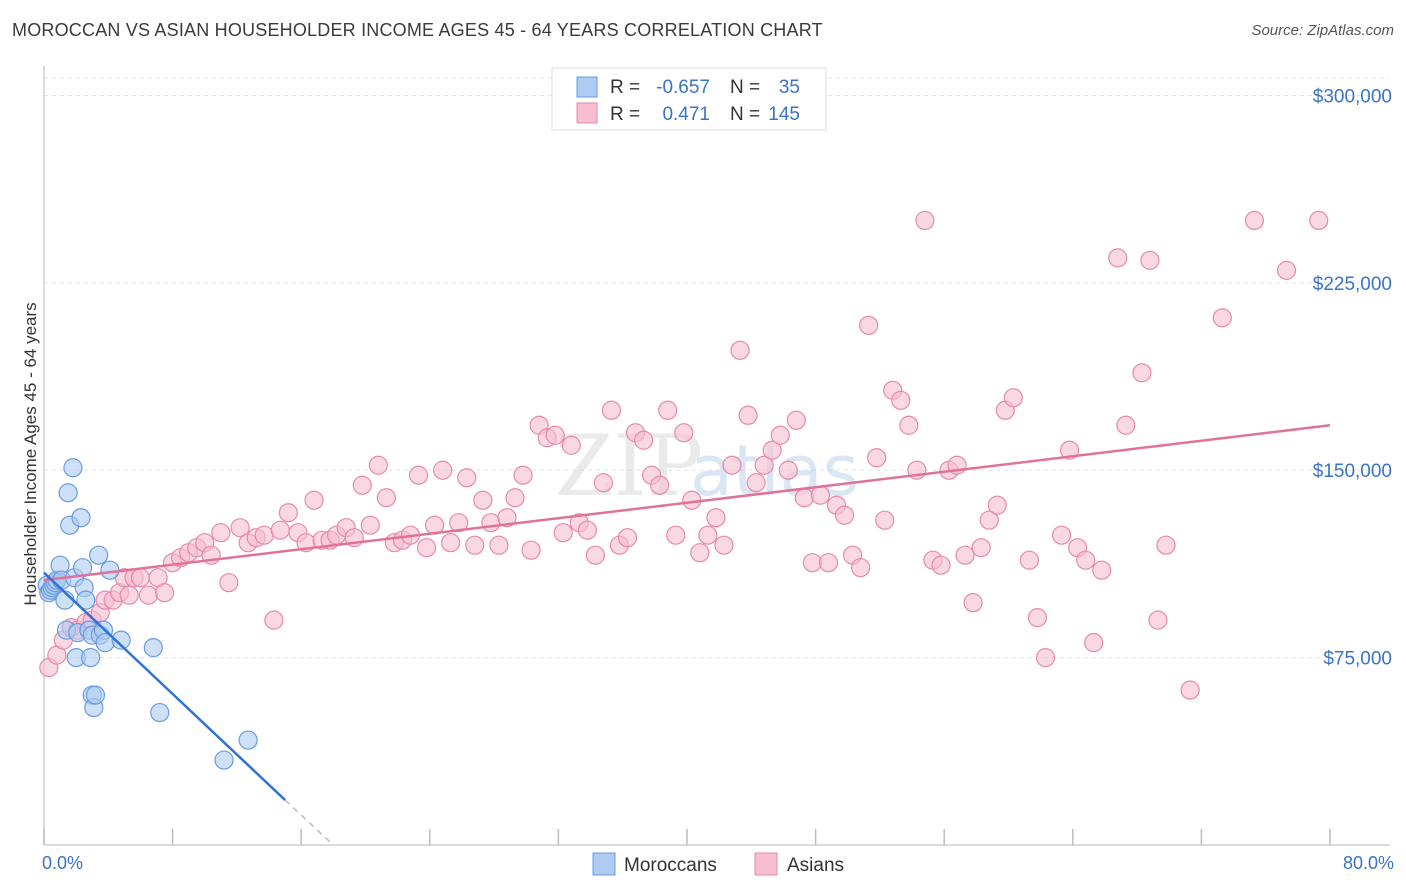 The height and width of the screenshot is (892, 1406). I want to click on trend-line-moroccans, so click(164, 686).